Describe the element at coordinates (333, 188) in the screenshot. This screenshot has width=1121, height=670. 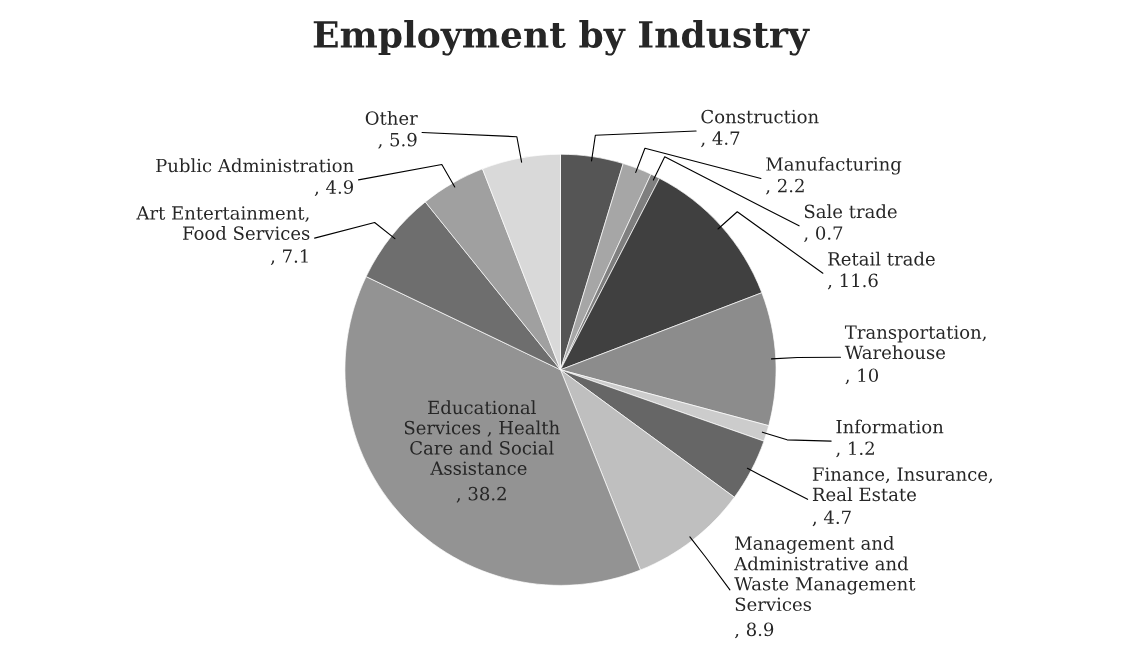
I see `data-label: , 4.9` at that location.